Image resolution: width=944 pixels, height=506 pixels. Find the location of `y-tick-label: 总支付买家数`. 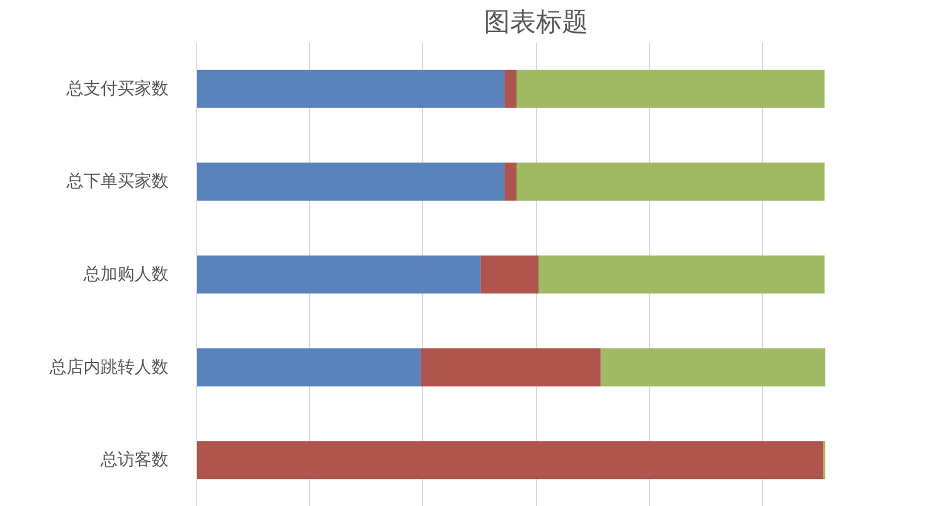

y-tick-label: 总支付买家数 is located at coordinates (117, 88).